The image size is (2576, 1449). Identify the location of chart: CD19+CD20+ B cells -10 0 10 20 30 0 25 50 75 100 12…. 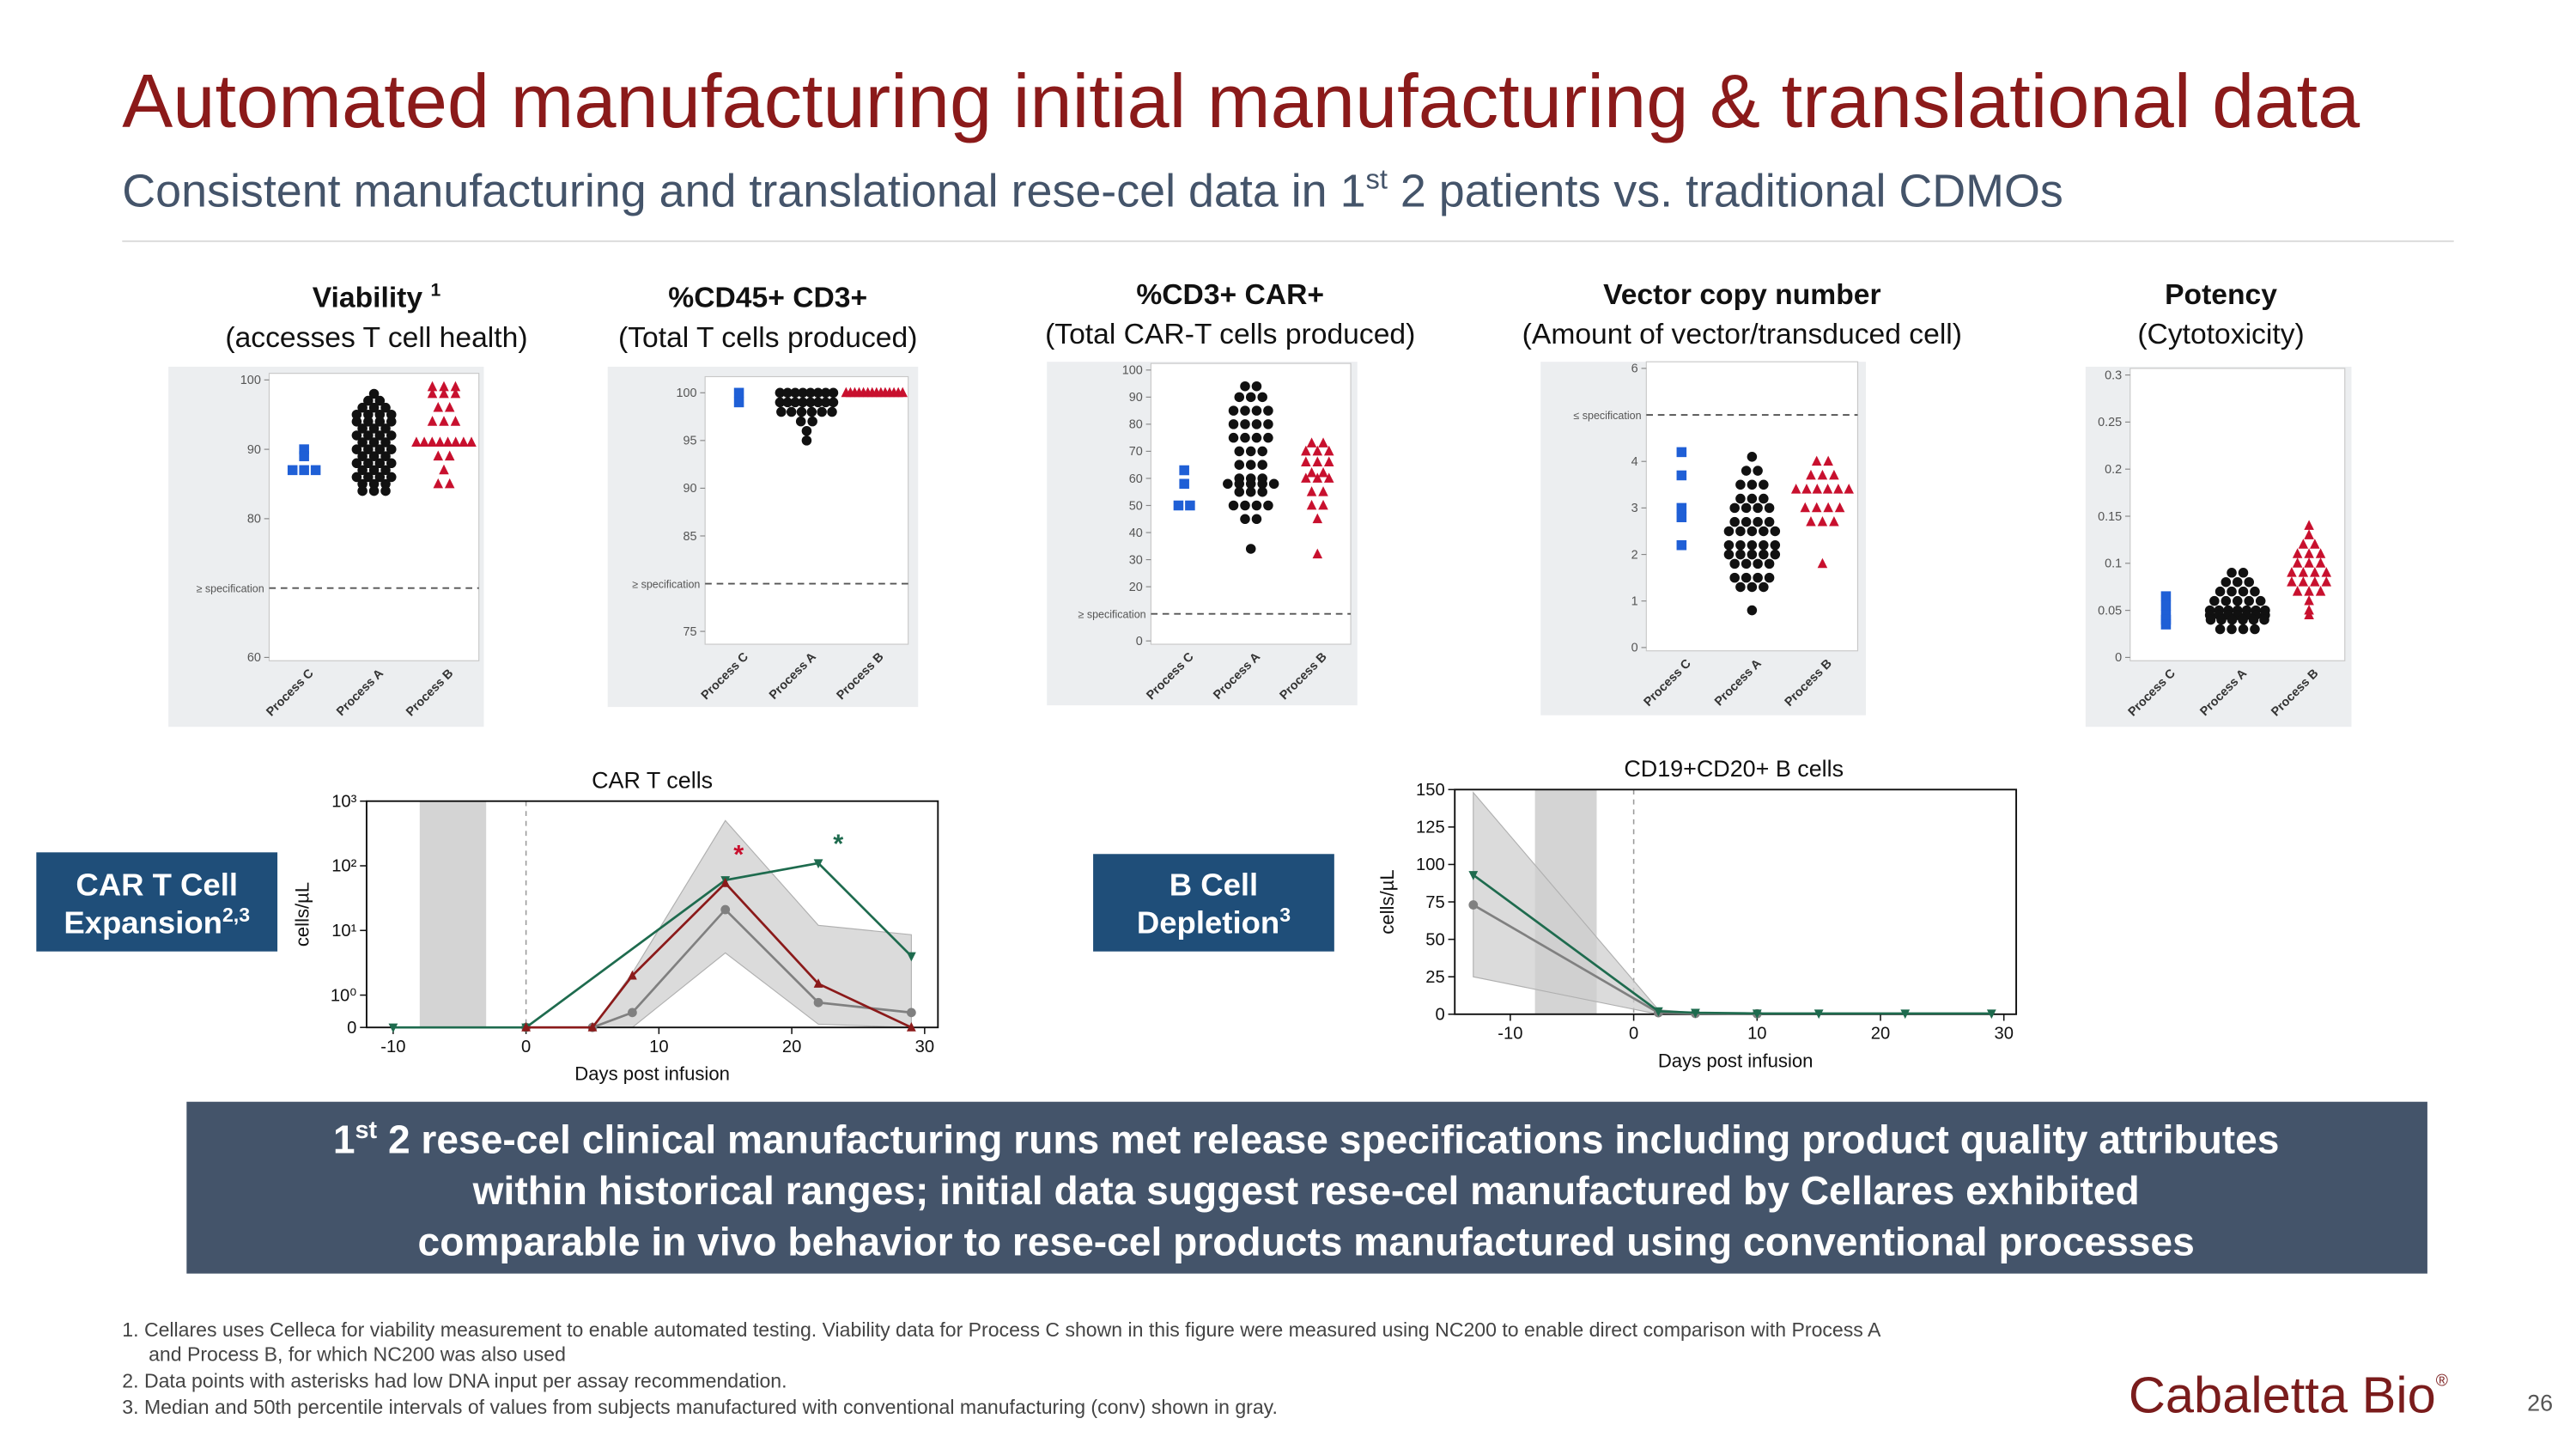
(1697, 914).